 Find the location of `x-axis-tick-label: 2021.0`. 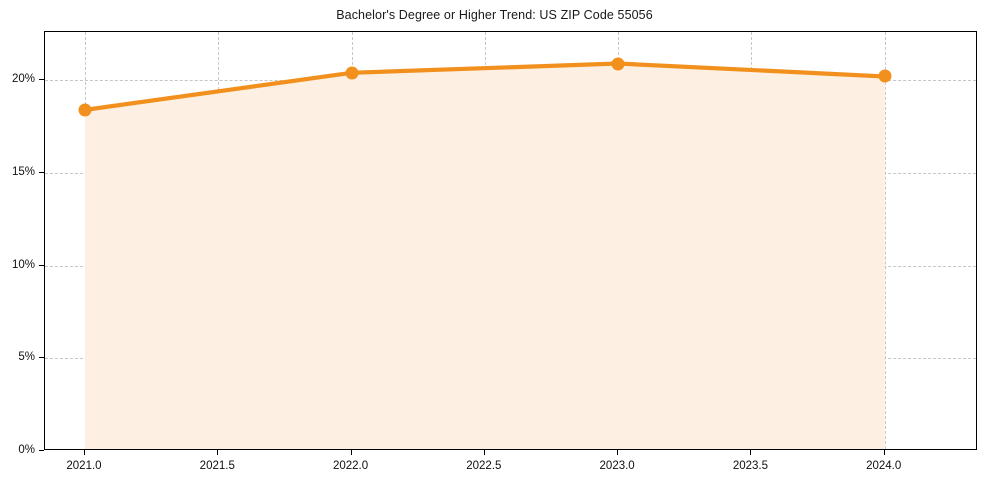

x-axis-tick-label: 2021.0 is located at coordinates (84, 466).